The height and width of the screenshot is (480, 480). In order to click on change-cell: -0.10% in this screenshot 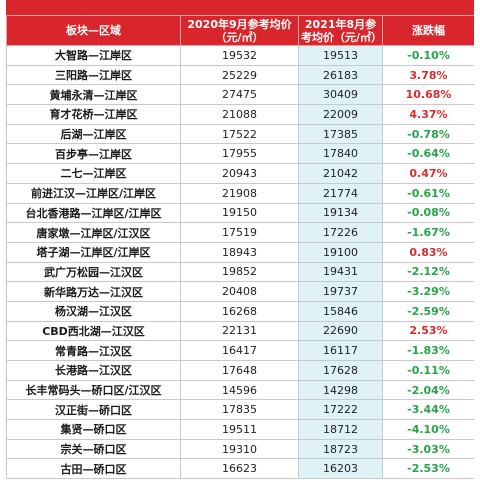, I will do `click(428, 55)`.